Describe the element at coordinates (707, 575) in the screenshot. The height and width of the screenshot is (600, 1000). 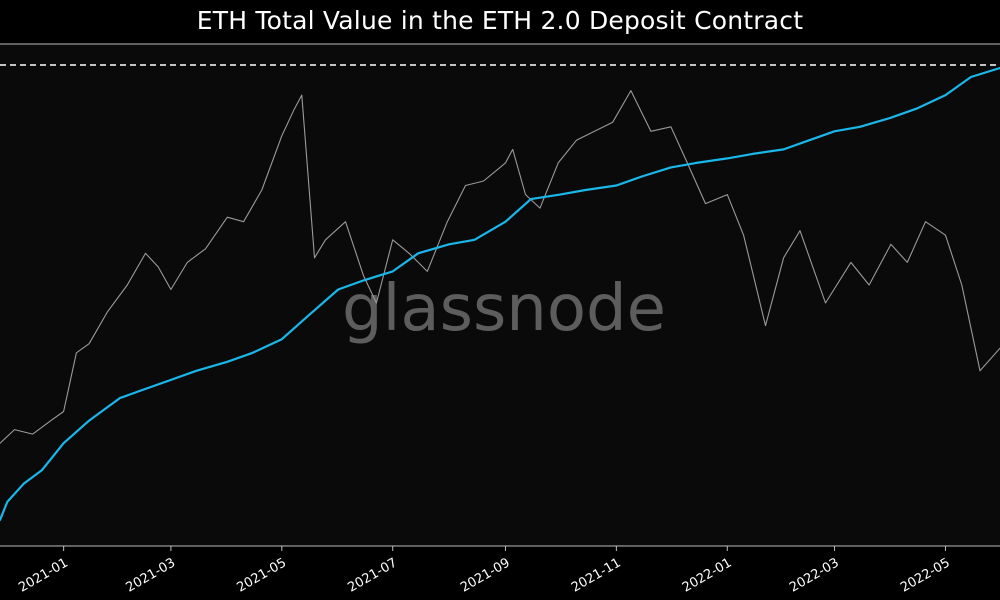
I see `x-tick-label: 2022-01` at that location.